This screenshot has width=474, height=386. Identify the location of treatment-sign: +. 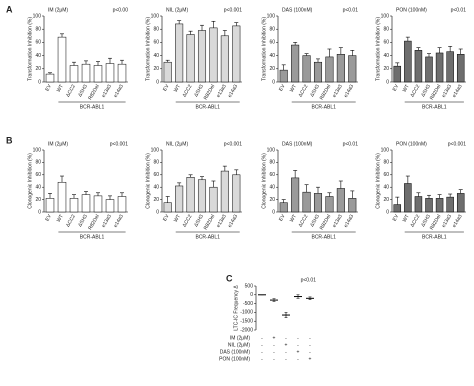
(310, 359).